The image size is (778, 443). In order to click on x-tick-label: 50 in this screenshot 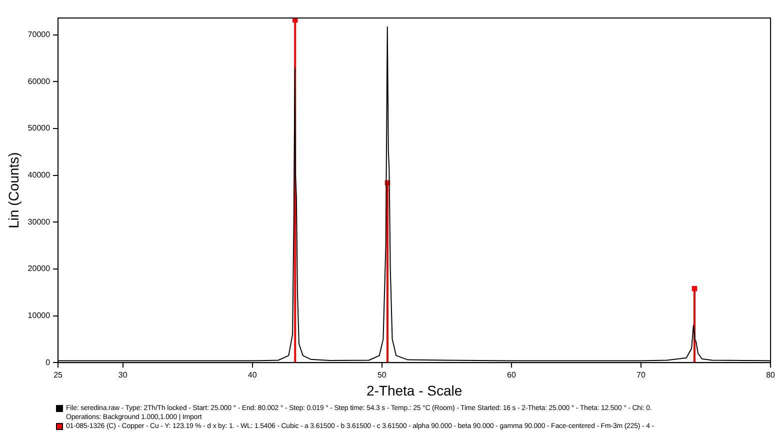, I will do `click(382, 375)`.